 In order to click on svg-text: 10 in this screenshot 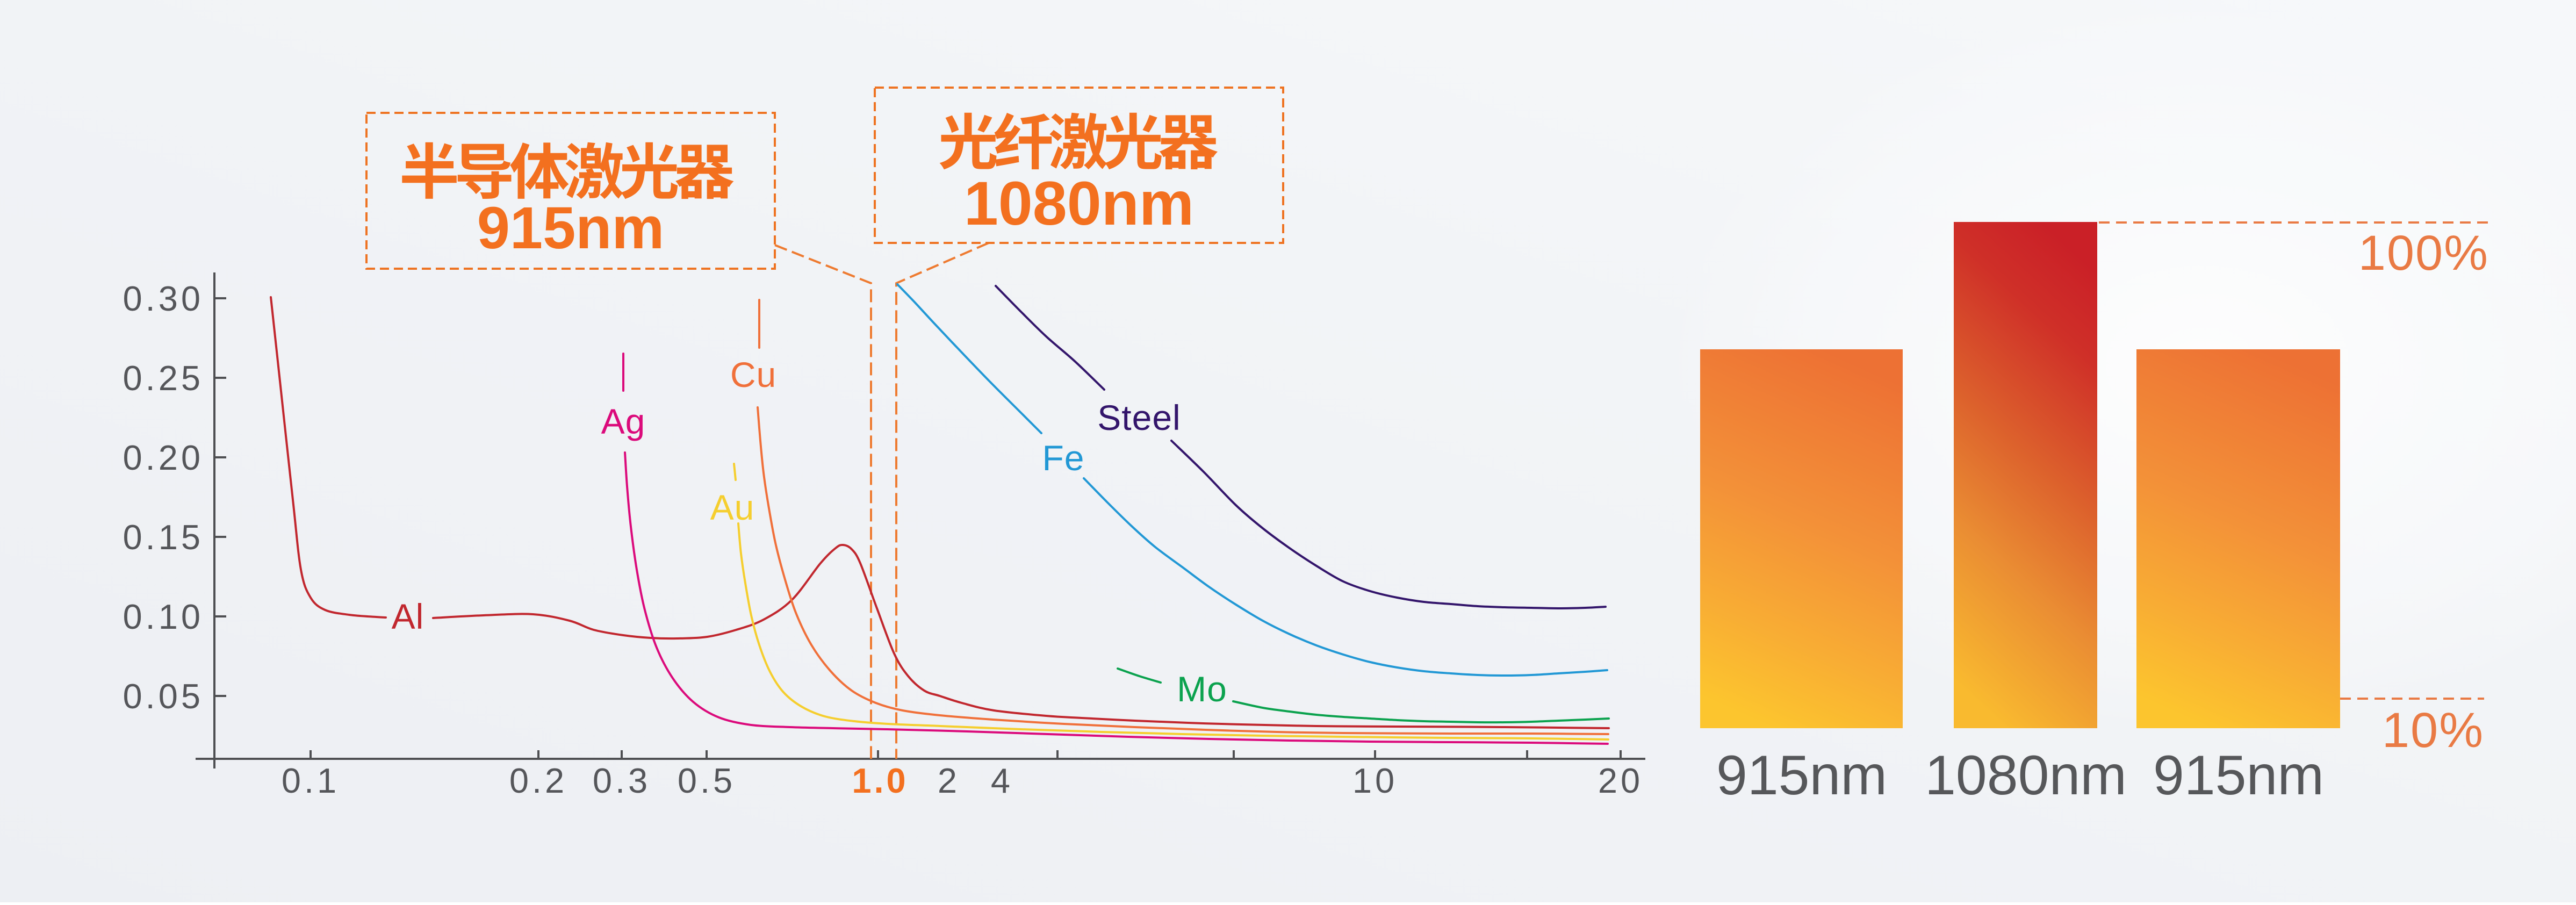, I will do `click(1375, 780)`.